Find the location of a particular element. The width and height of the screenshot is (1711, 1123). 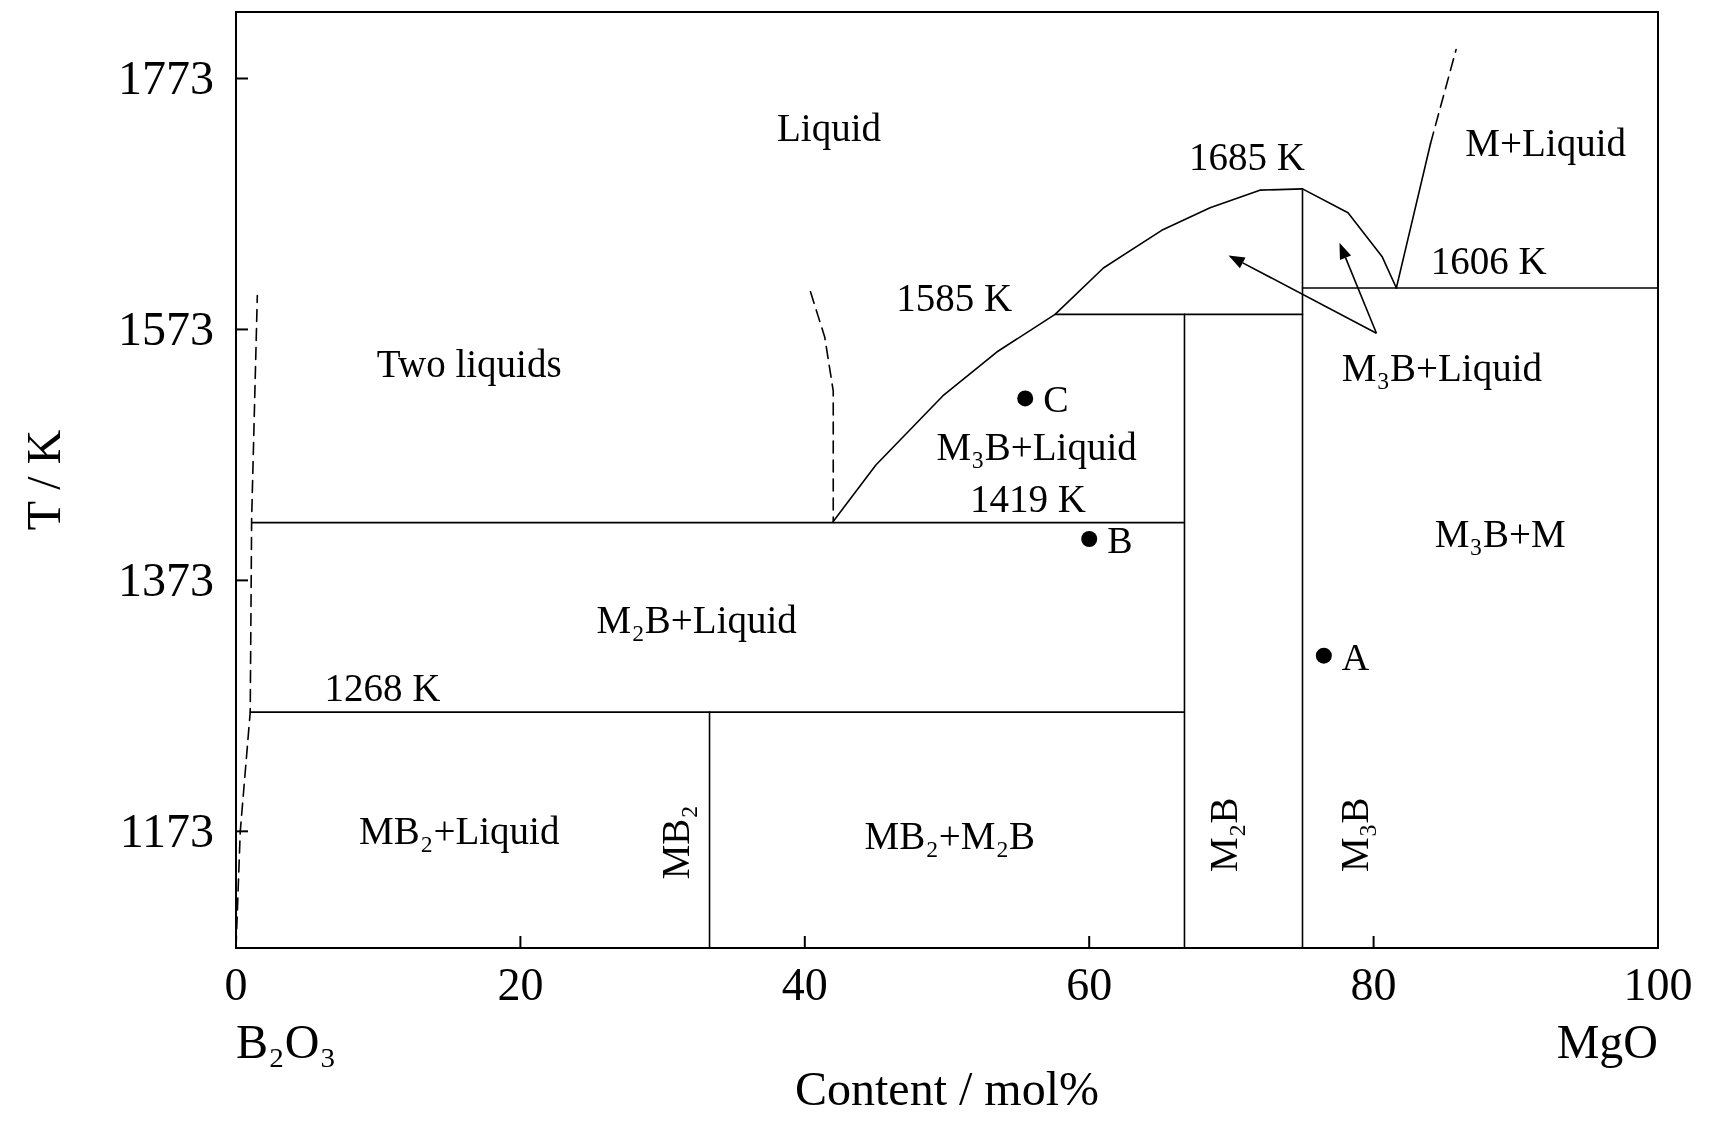

annotation: 1585 K is located at coordinates (954, 297).